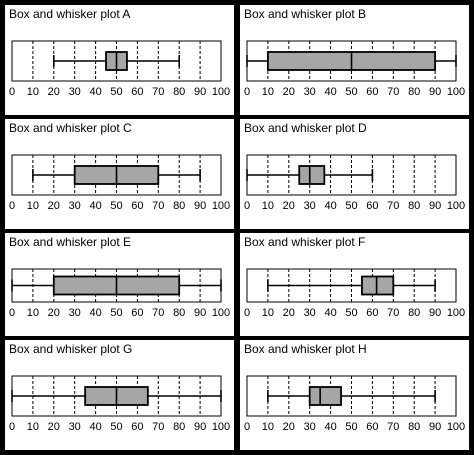 This screenshot has width=474, height=455. Describe the element at coordinates (71, 349) in the screenshot. I see `panel-title: Box and whisker plot G` at that location.